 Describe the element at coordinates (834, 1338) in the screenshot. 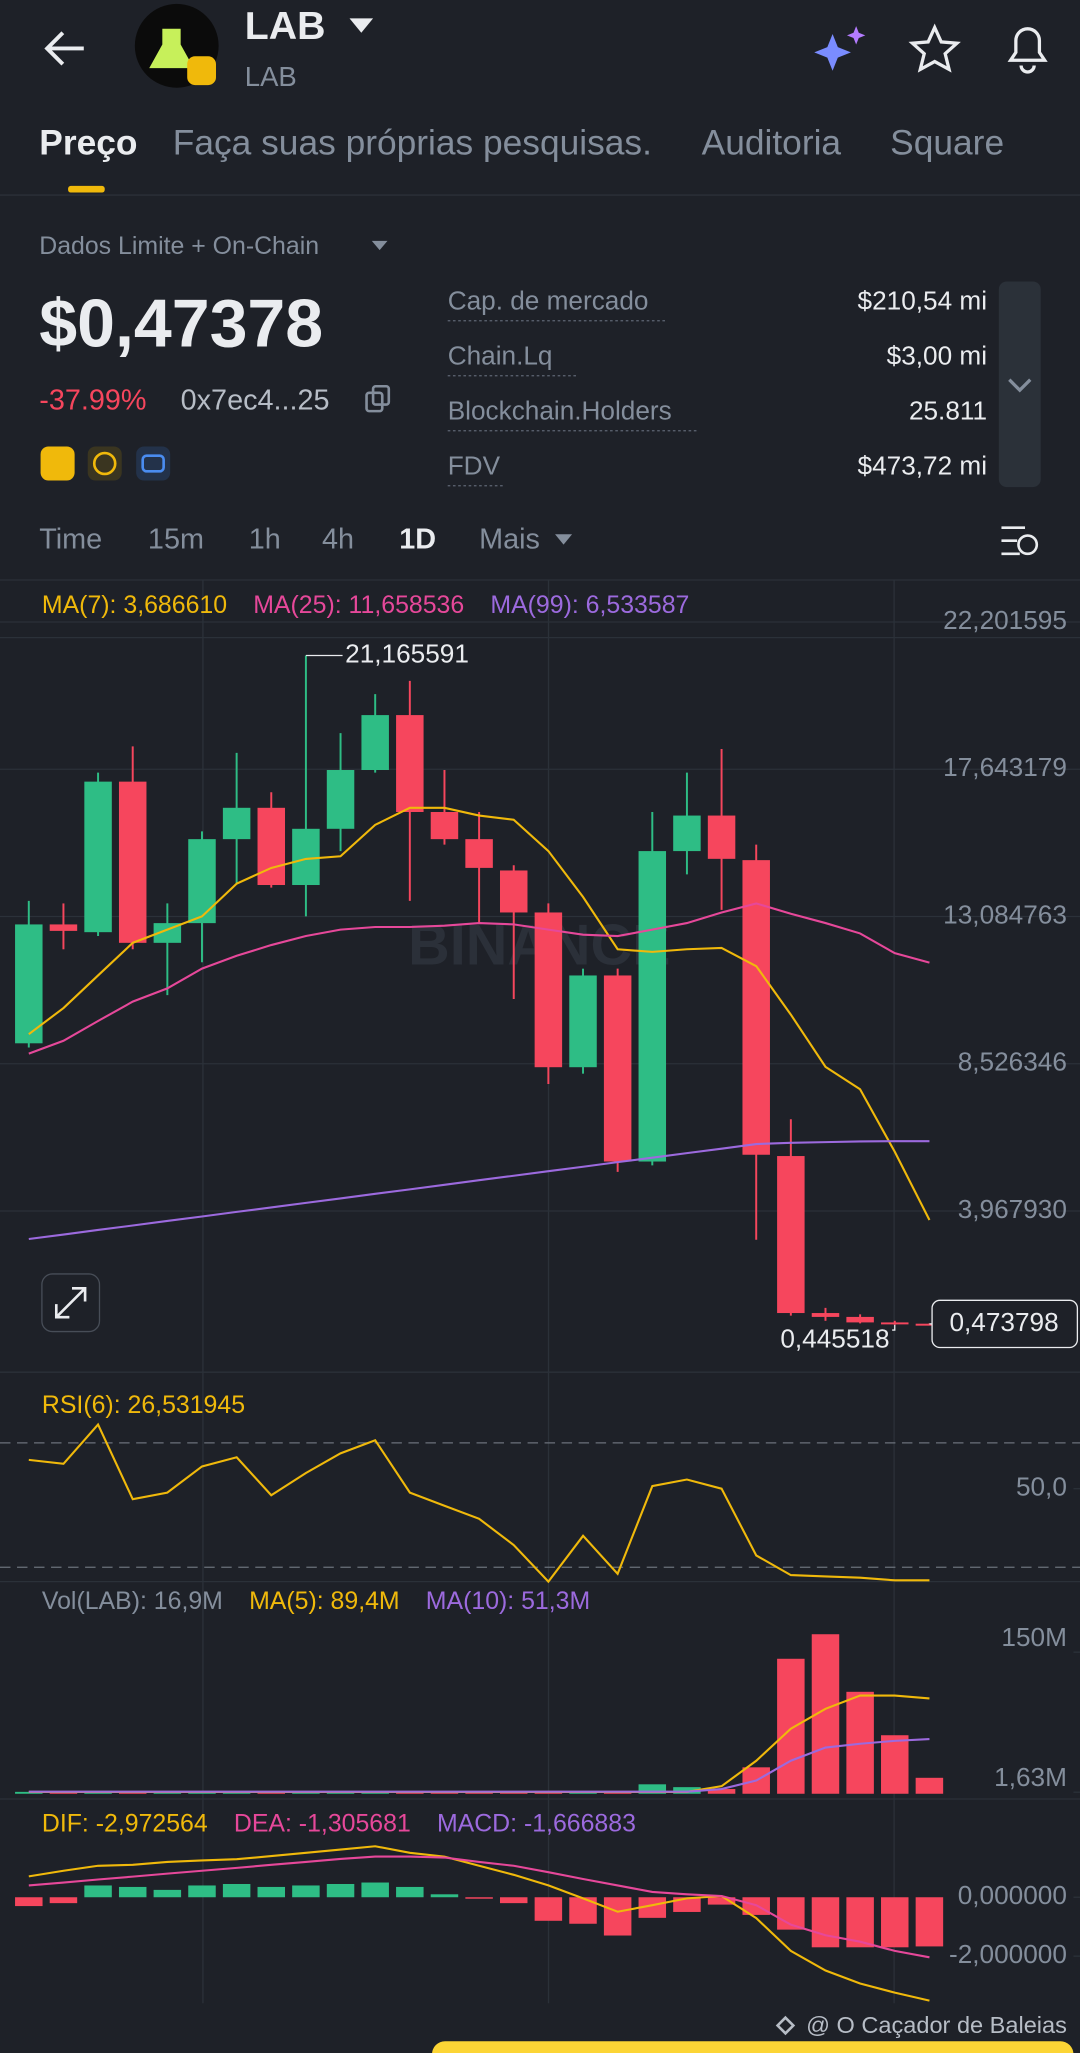

I see `low-label: 0,445518` at that location.